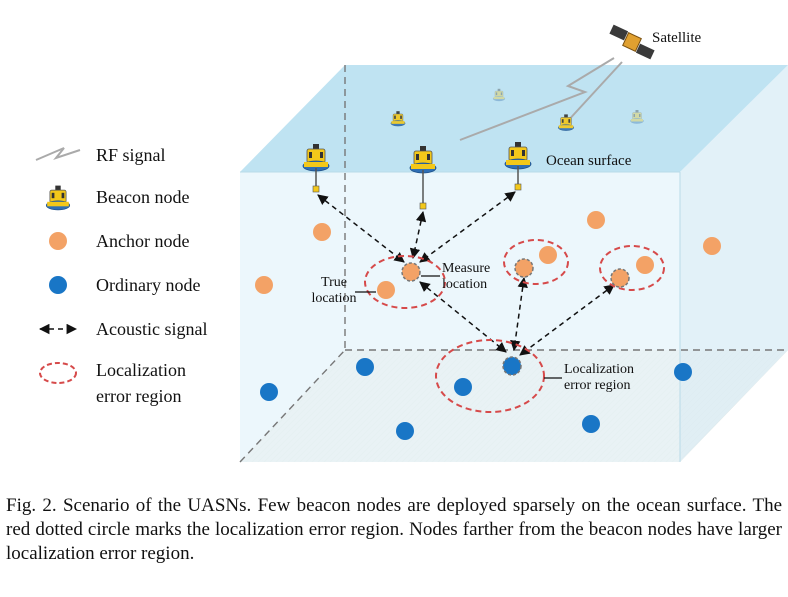  I want to click on legend-beacon-node: Beacon node, so click(120, 197).